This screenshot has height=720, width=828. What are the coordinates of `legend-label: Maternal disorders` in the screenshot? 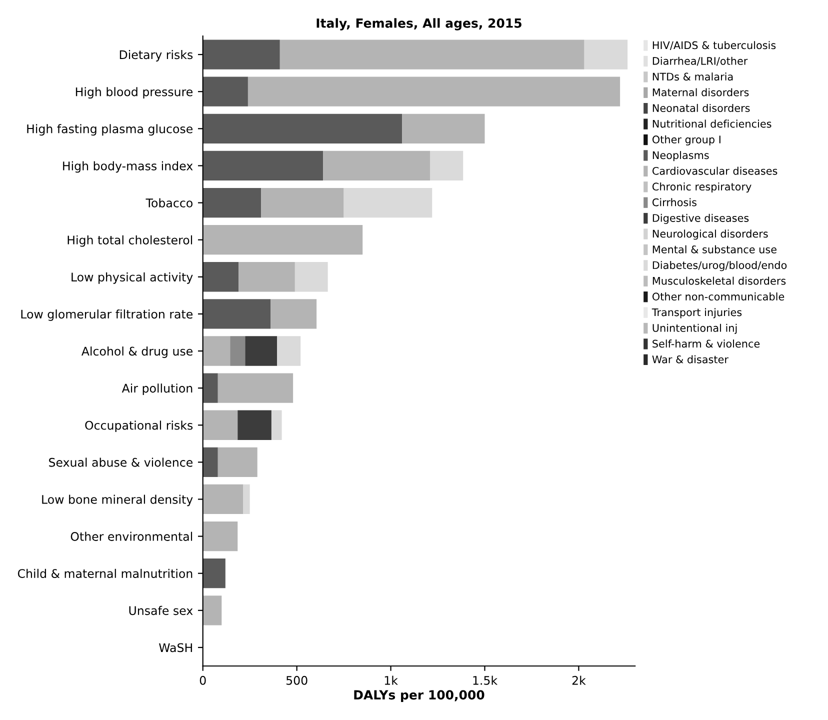 It's located at (700, 92).